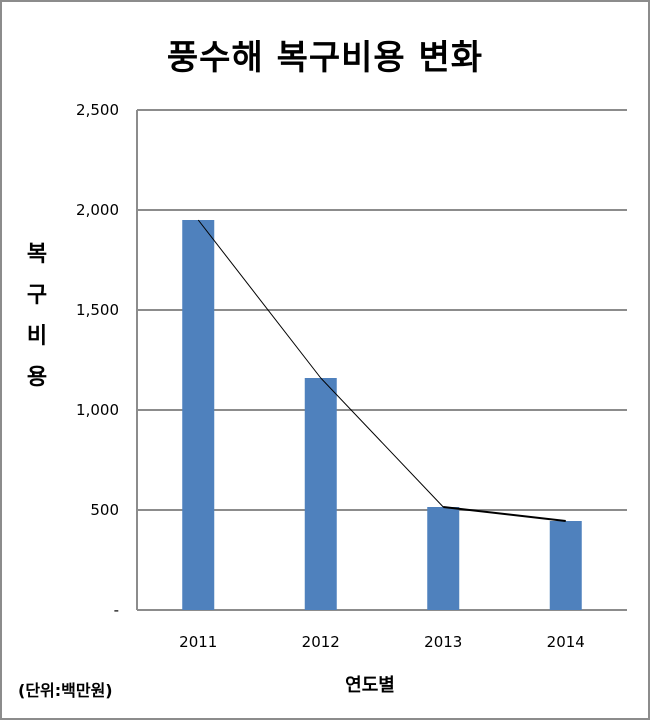  What do you see at coordinates (325, 58) in the screenshot?
I see `chart-title: 풍수해 복구비용 변화` at bounding box center [325, 58].